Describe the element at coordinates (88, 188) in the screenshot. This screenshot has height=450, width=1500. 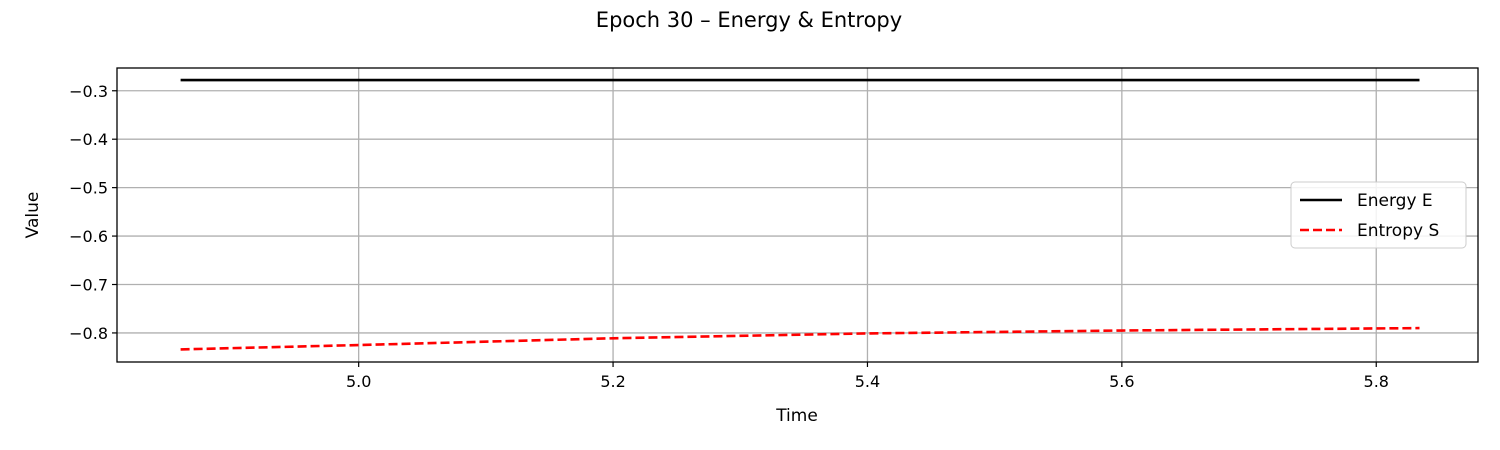
I see `y-tick-label: −0.5` at that location.